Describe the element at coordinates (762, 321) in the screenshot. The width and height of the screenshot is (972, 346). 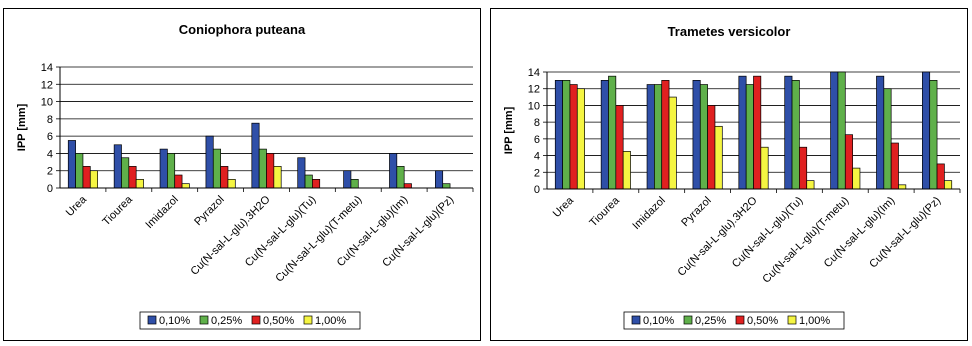
I see `legend-label: 0,50%` at that location.